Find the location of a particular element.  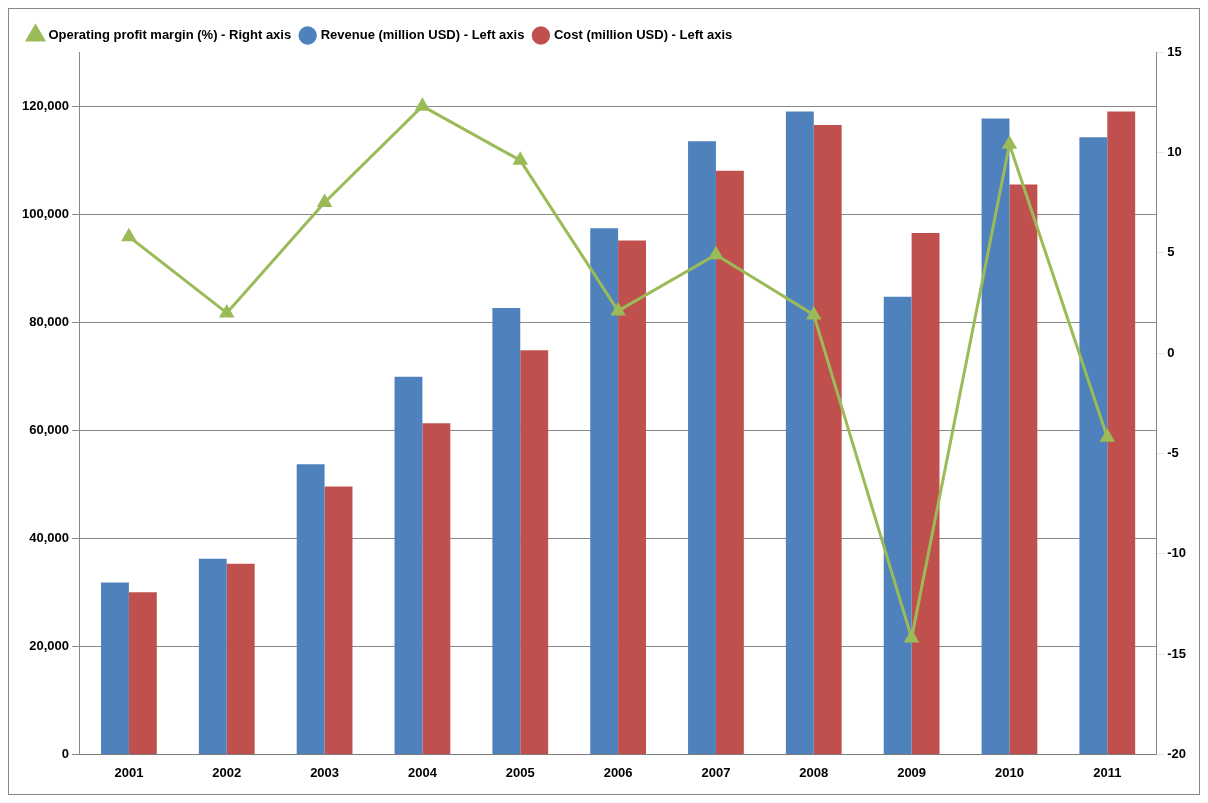

x-tick-label: 2002 is located at coordinates (227, 772).